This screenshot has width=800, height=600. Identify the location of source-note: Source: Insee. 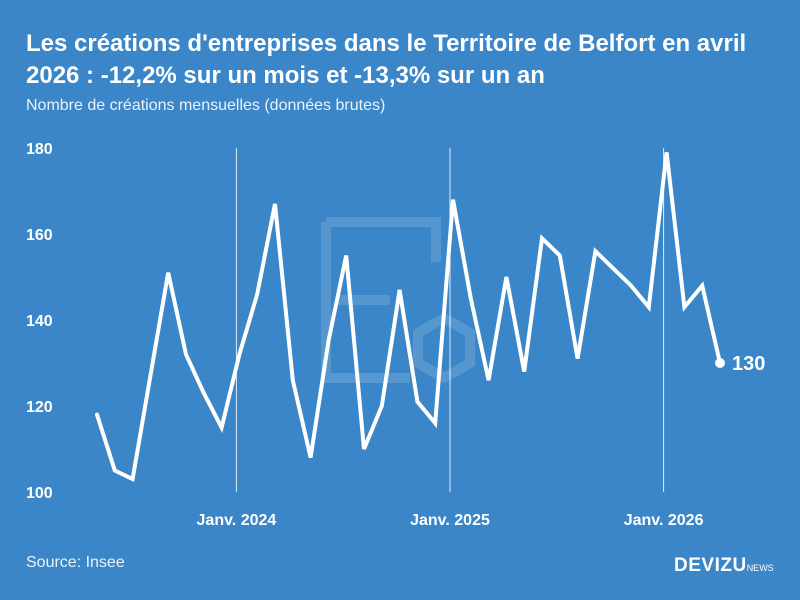
(75, 562).